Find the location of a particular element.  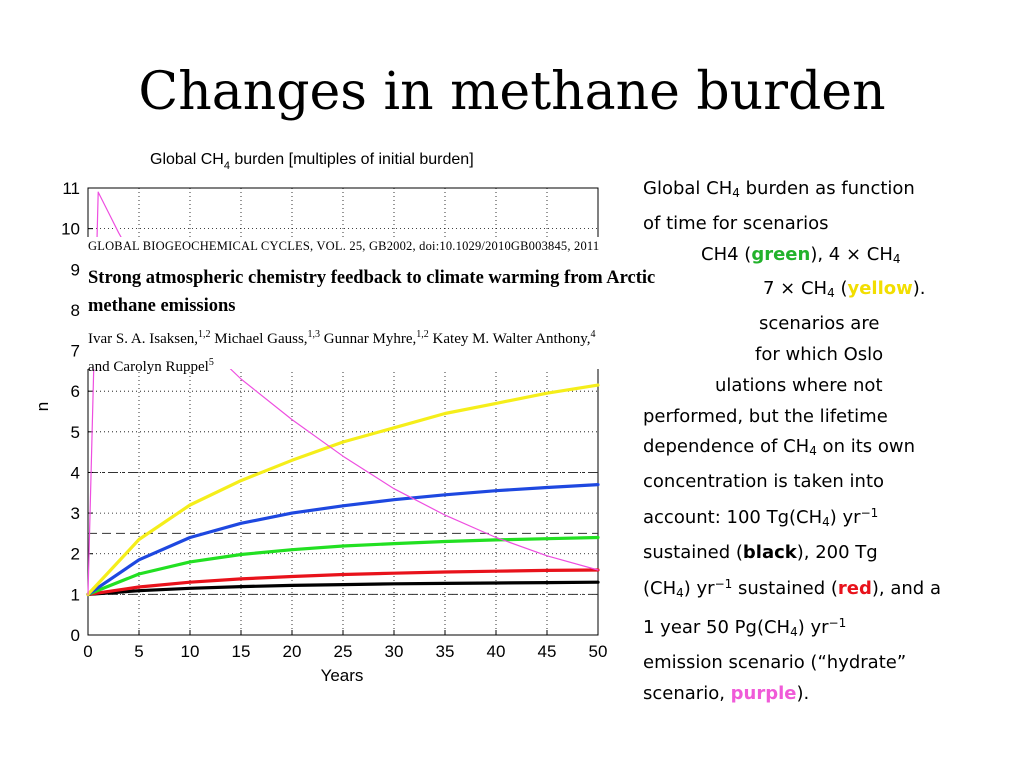

x-tick-label: 45 is located at coordinates (547, 651).